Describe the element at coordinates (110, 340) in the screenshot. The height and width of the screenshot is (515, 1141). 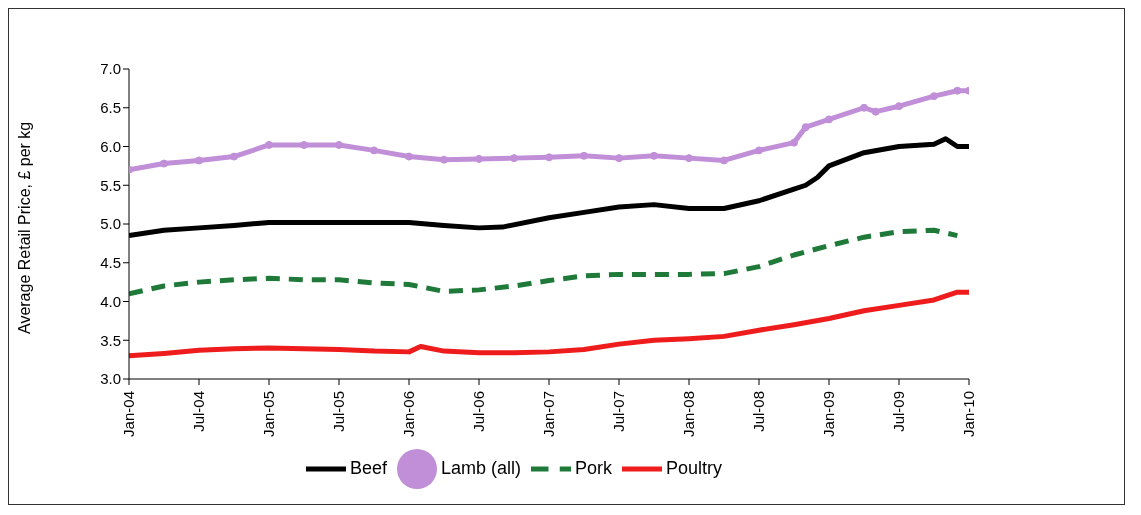
I see `y-tick-label: 3.5` at that location.